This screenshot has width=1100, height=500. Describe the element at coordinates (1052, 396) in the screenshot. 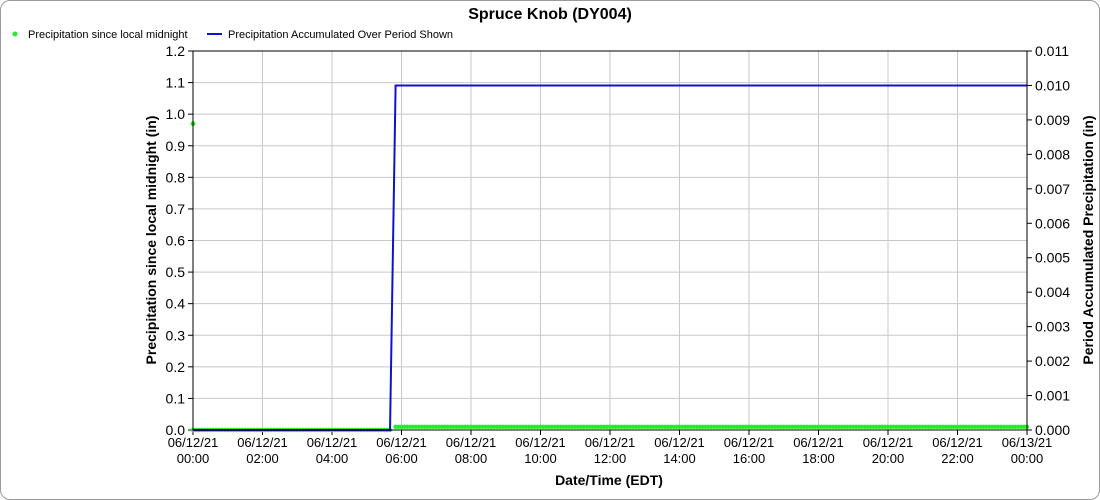

I see `y-right-tick-label: 0.001` at that location.